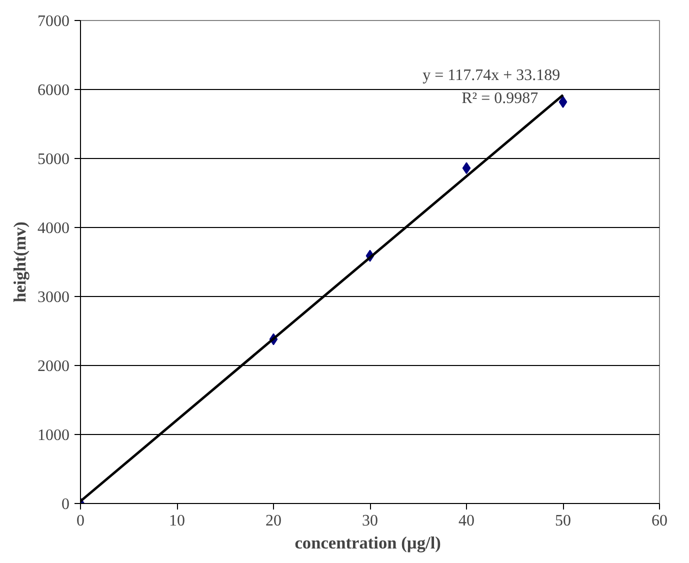 This screenshot has width=689, height=563. What do you see at coordinates (54, 435) in the screenshot?
I see `y-tick-label: 1000` at bounding box center [54, 435].